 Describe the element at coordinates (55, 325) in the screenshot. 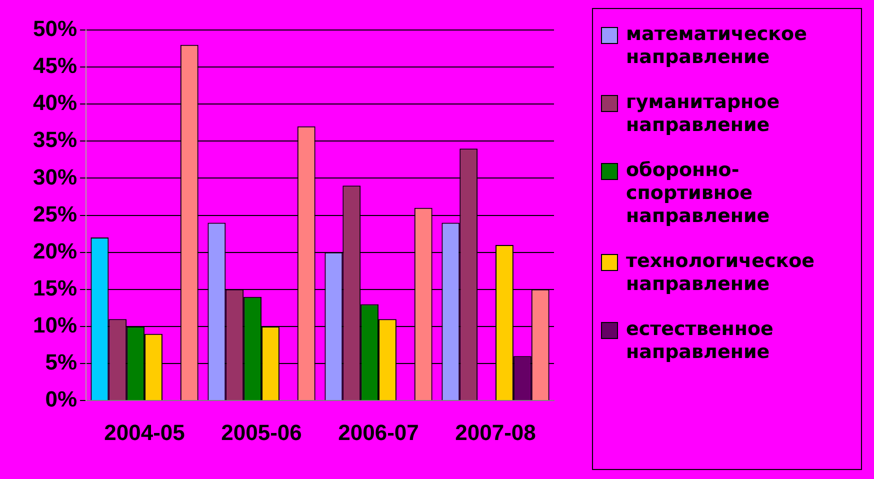

I see `y-tick-label: 10%` at that location.